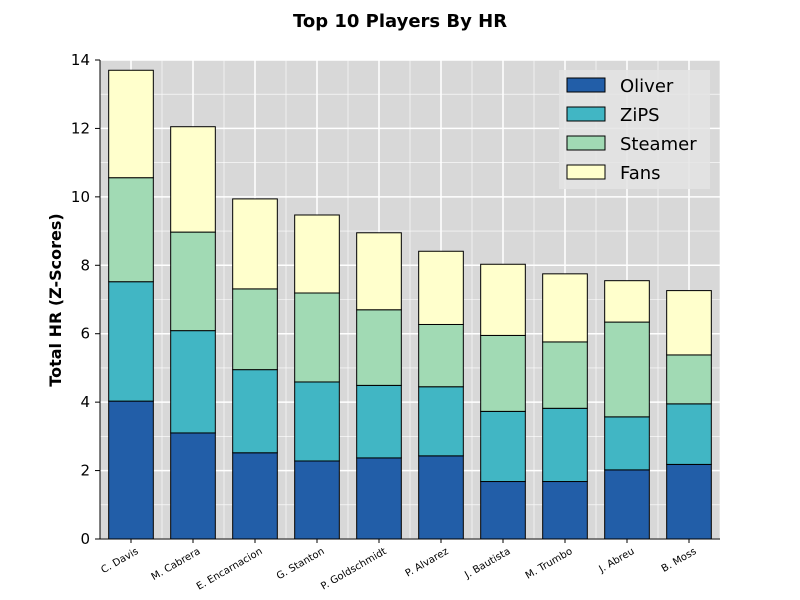  Describe the element at coordinates (640, 173) in the screenshot. I see `legend-label-fans: Fans` at that location.